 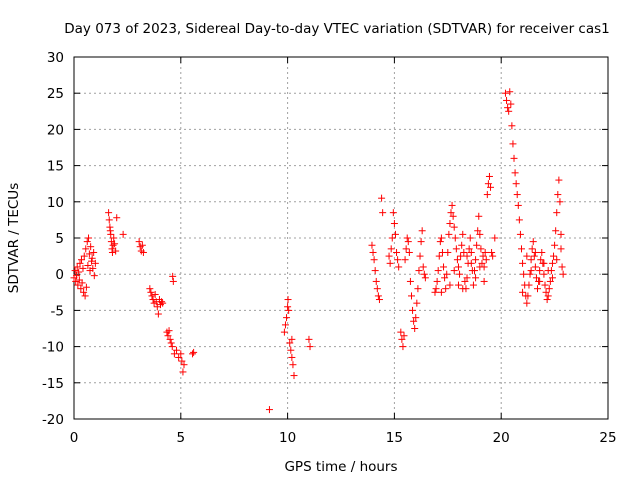 I want to click on y-tick-label: 20, so click(x=55, y=130).